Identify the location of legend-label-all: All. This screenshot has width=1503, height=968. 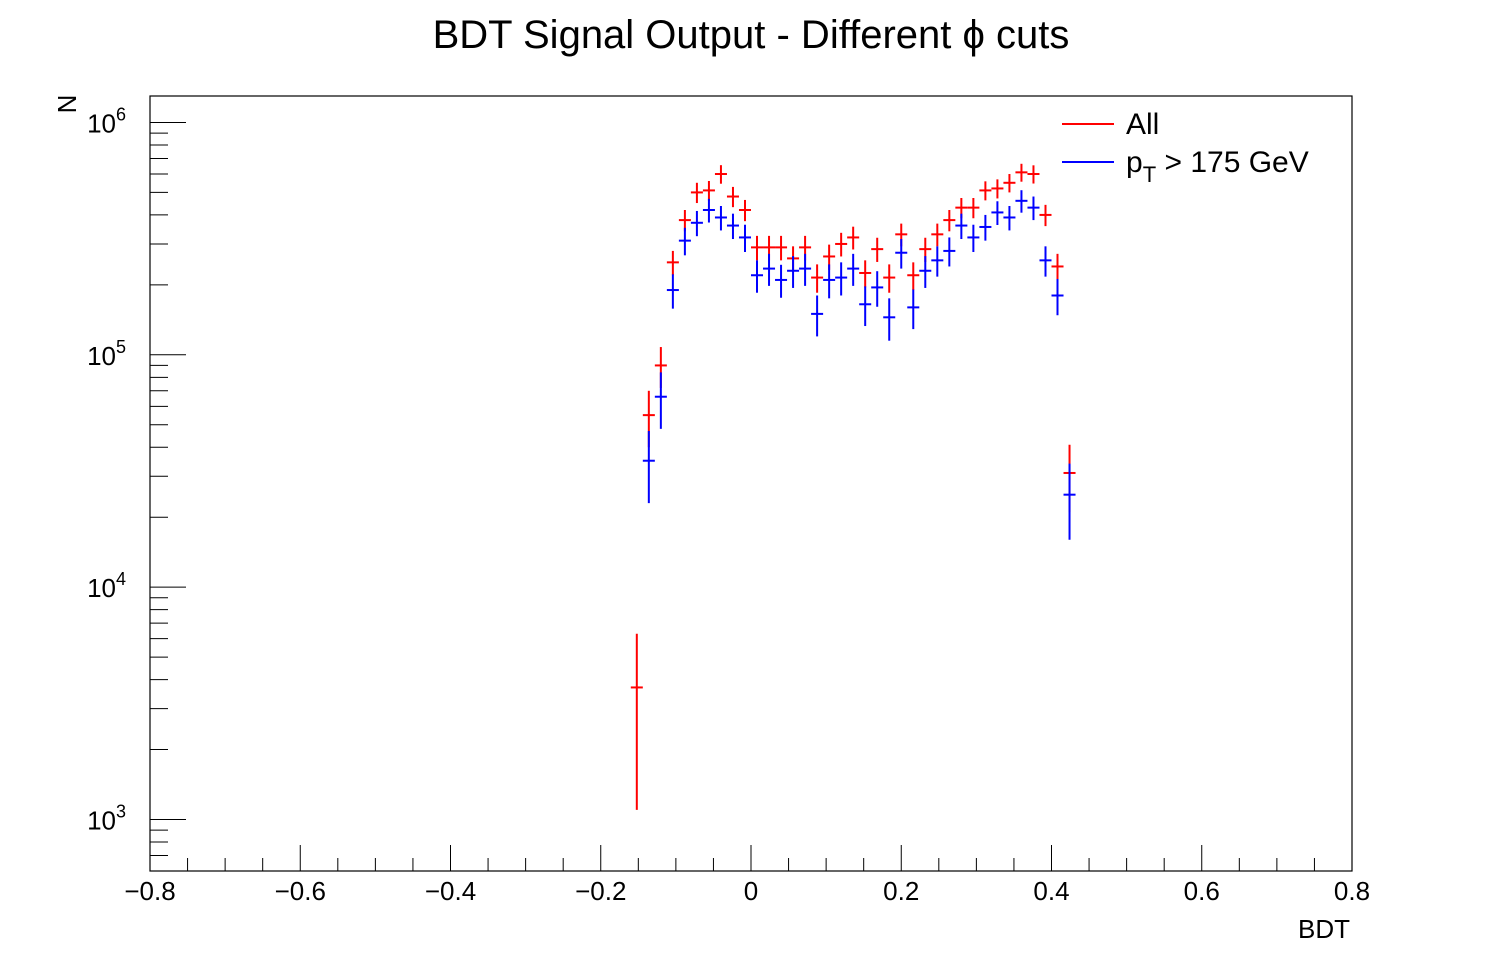
(1142, 124).